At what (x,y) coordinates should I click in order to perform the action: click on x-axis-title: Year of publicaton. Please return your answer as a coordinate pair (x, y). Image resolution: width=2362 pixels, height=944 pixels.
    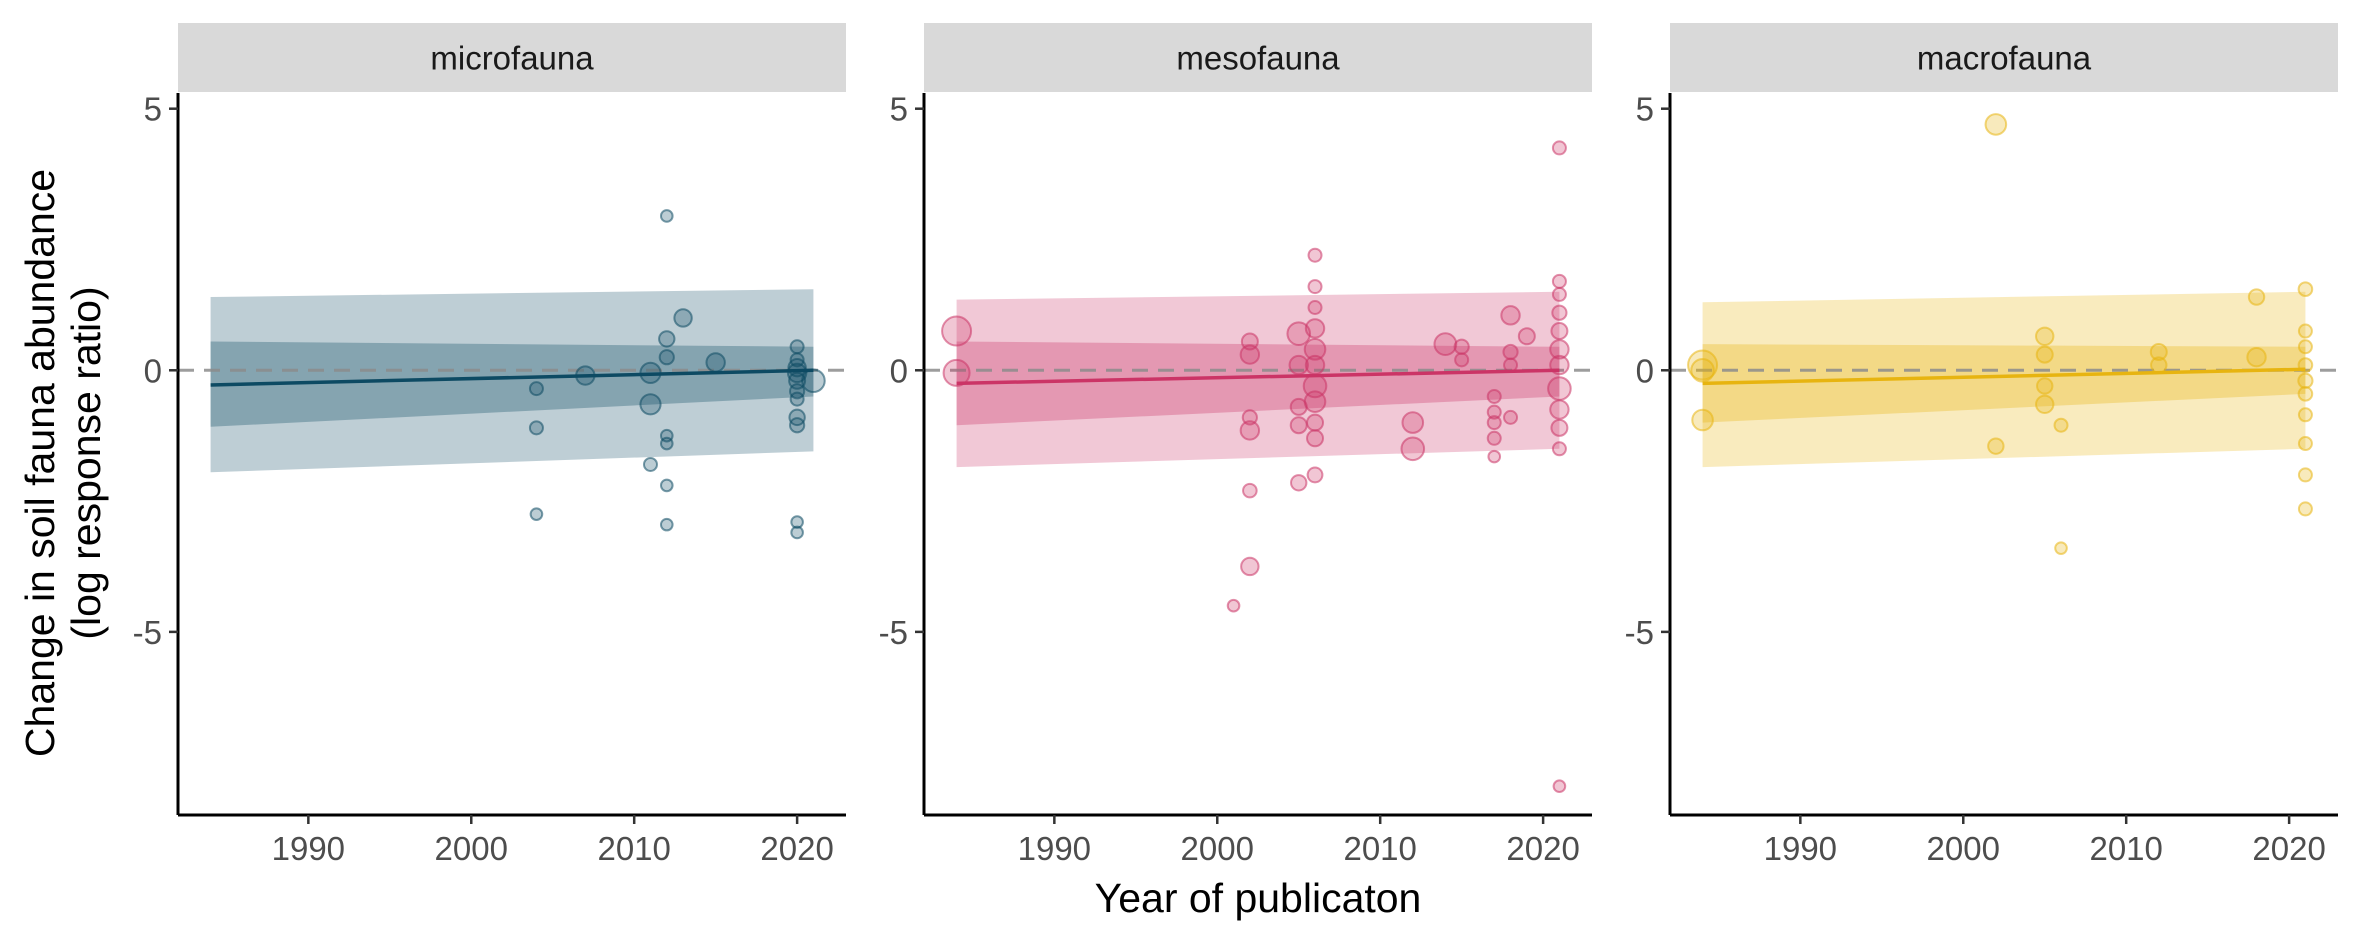
    Looking at the image, I should click on (1258, 898).